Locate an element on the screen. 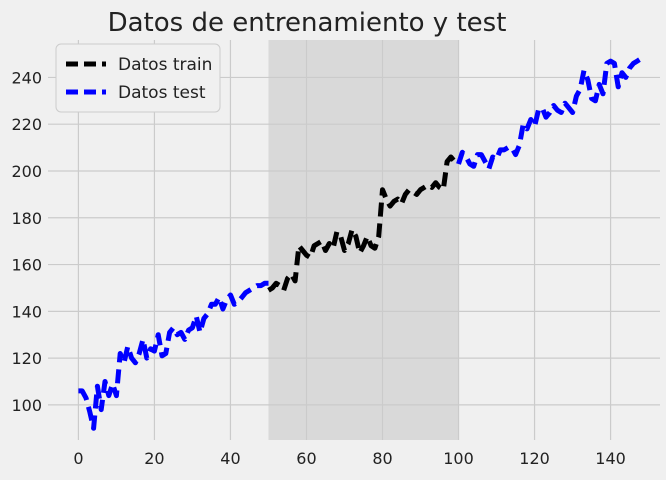 Image resolution: width=666 pixels, height=480 pixels. chart-title: Datos de entrenamiento y test is located at coordinates (307, 23).